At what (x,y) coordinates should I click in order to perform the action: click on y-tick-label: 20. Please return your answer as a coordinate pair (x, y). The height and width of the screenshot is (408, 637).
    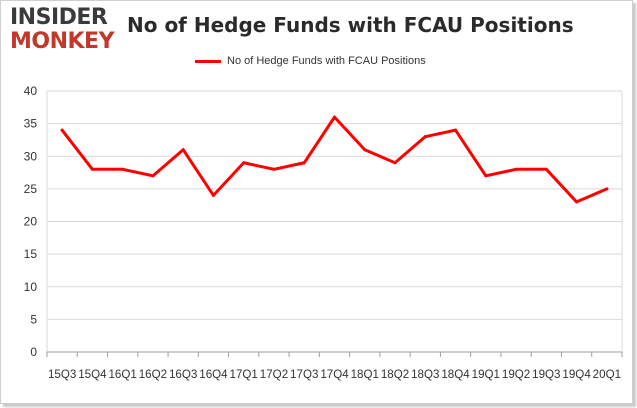
    Looking at the image, I should click on (31, 222).